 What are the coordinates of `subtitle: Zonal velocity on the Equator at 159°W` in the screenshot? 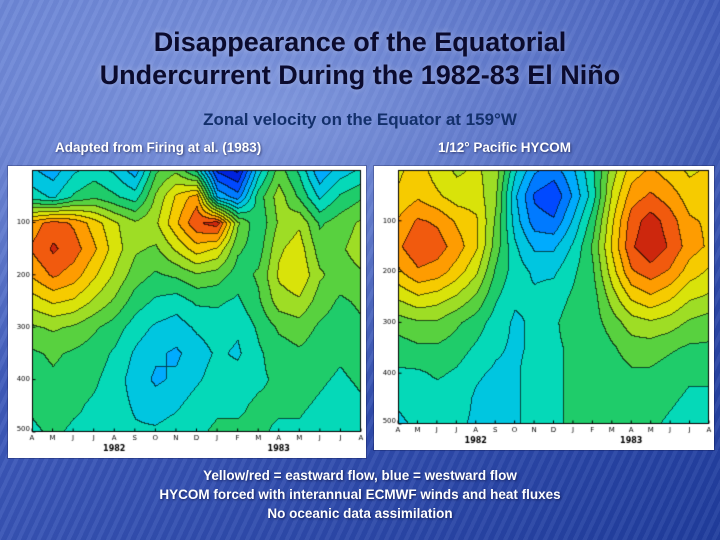 It's located at (360, 119).